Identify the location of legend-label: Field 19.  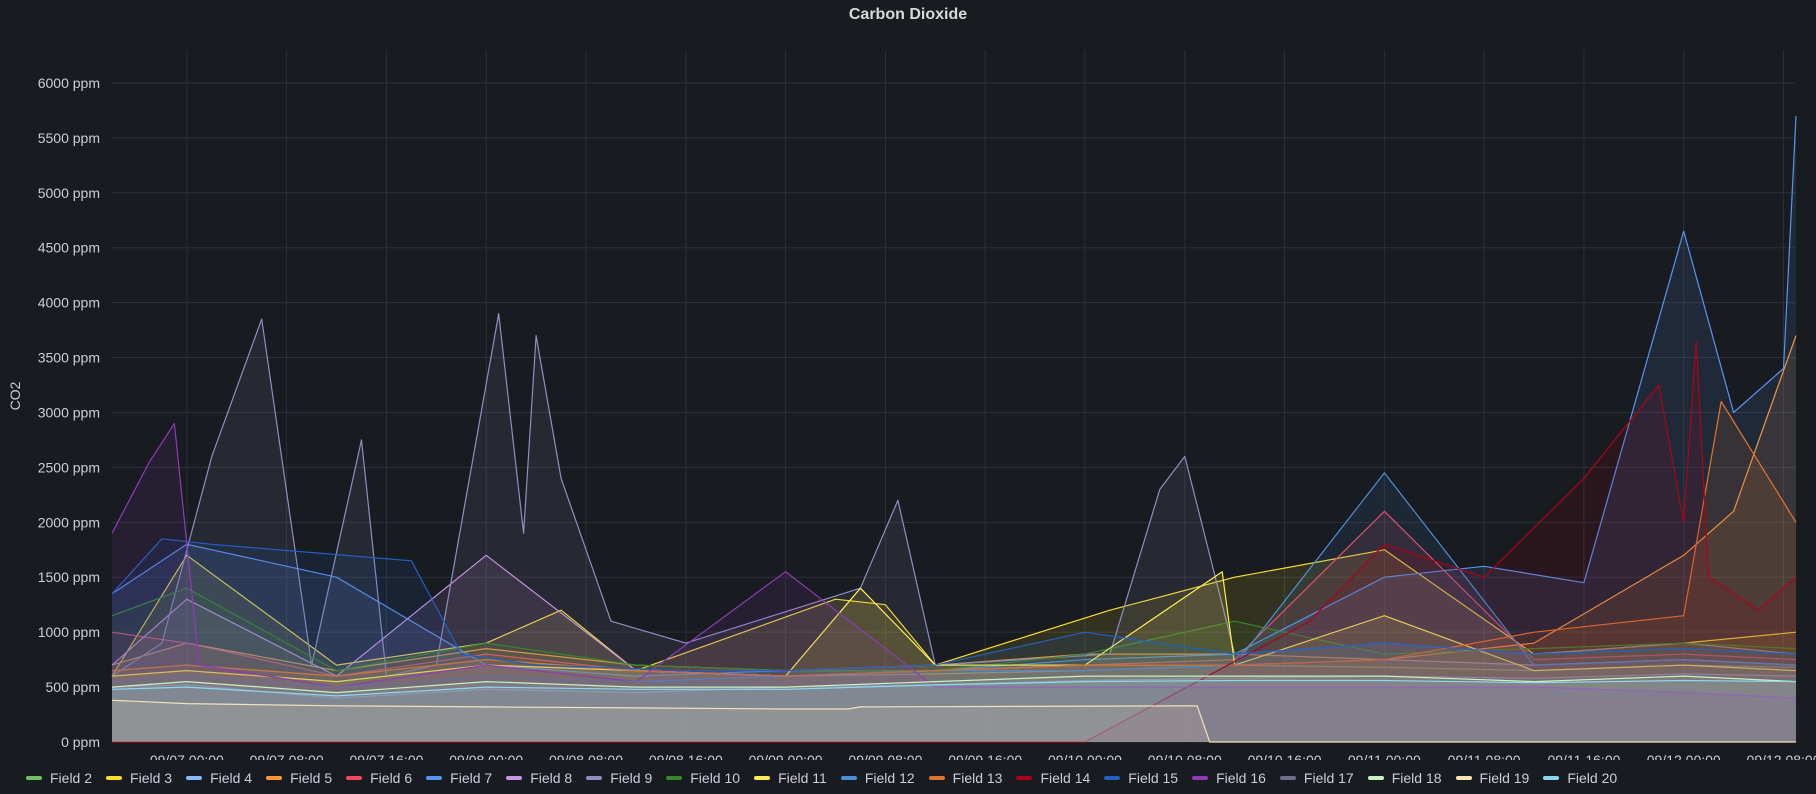
(1504, 778).